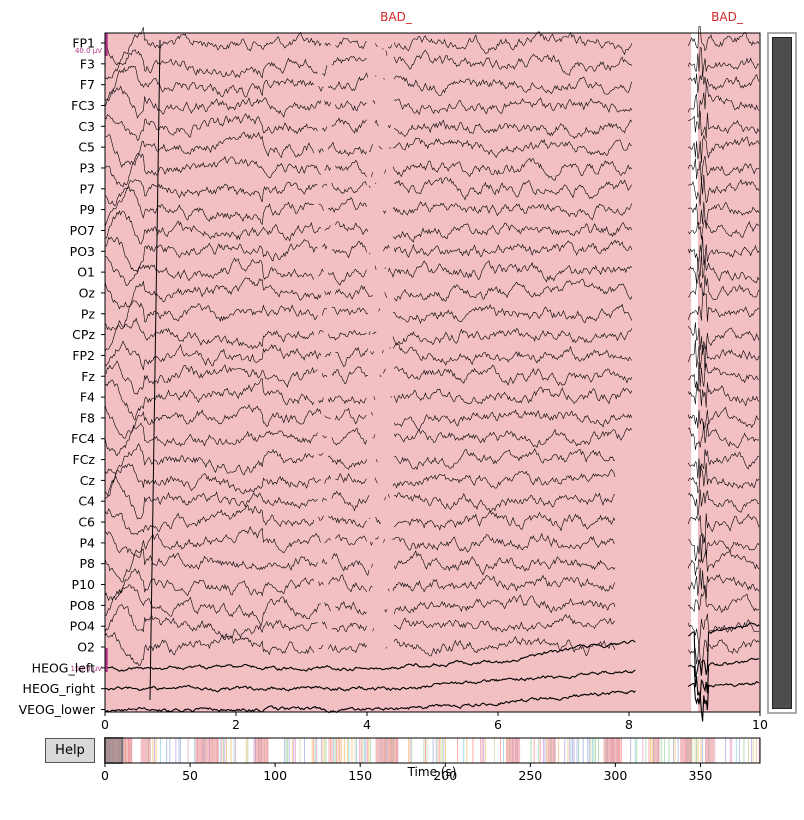  Describe the element at coordinates (83, 584) in the screenshot. I see `channel-label-p10: P10` at that location.